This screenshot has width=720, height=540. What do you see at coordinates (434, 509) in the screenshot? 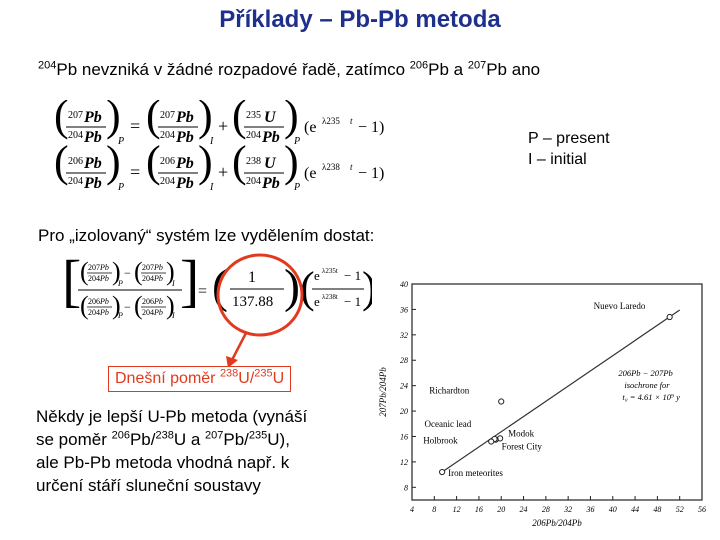
I see `x-tick-label: 8` at bounding box center [434, 509].